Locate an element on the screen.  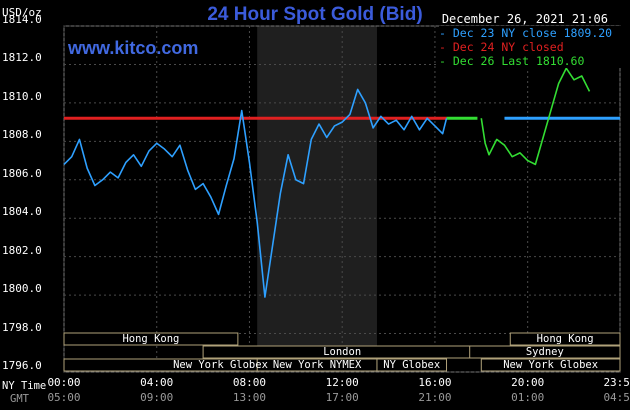
y-tick-label: 1804.0 is located at coordinates (22, 212).